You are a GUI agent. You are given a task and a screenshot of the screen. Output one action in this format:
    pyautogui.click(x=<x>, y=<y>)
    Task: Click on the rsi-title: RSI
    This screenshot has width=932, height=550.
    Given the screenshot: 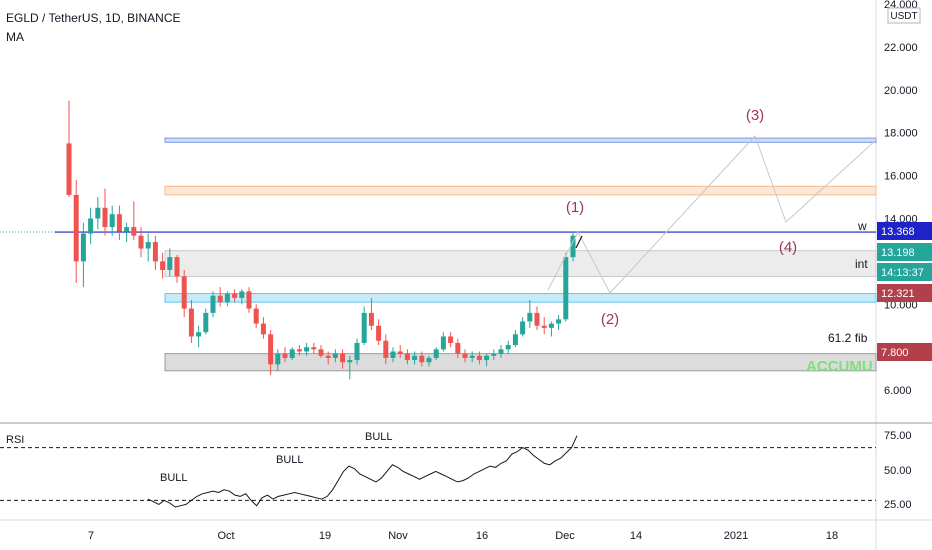 What is the action you would take?
    pyautogui.click(x=15, y=440)
    